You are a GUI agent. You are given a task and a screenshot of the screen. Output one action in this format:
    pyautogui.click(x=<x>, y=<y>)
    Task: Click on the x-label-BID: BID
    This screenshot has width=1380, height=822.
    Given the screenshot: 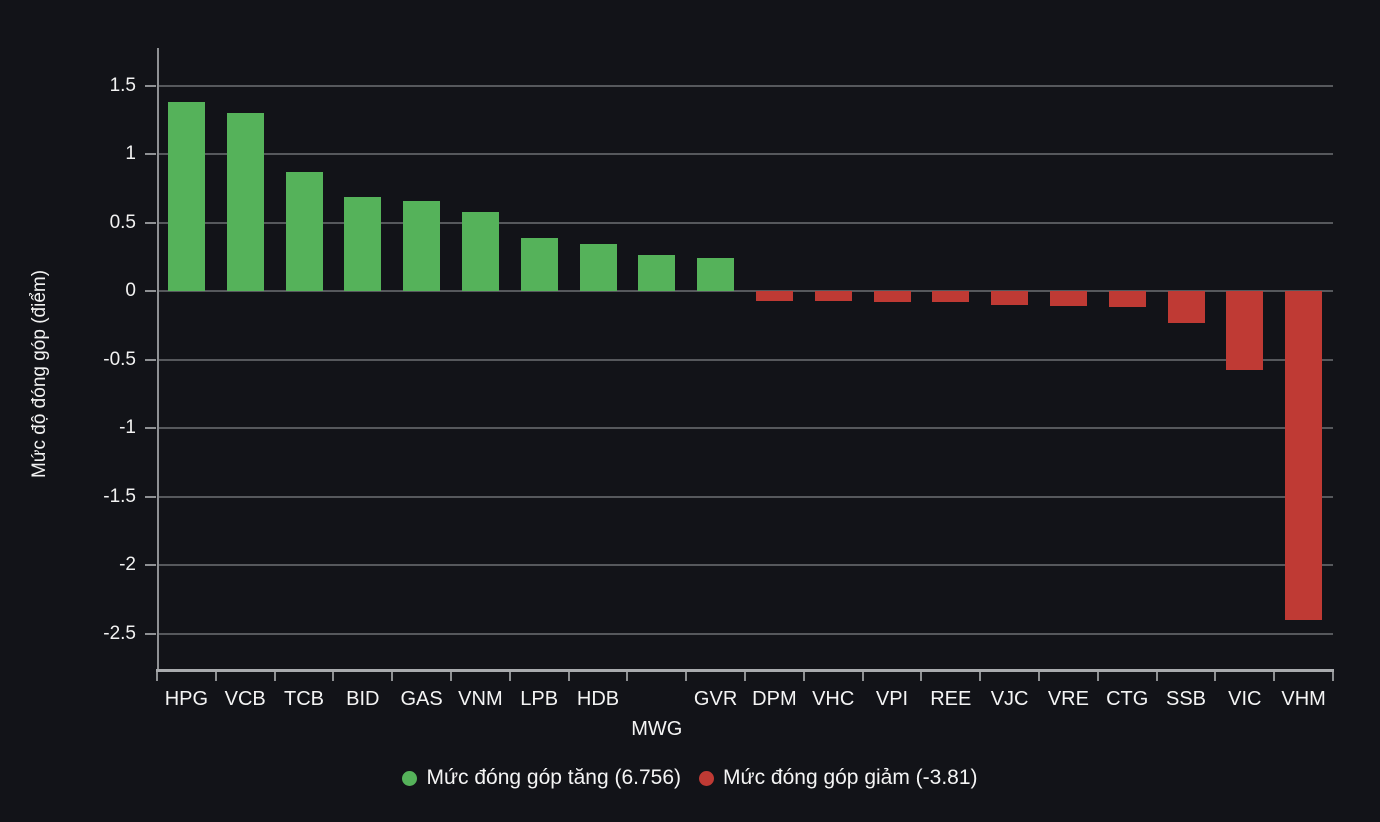 What is the action you would take?
    pyautogui.click(x=363, y=699)
    